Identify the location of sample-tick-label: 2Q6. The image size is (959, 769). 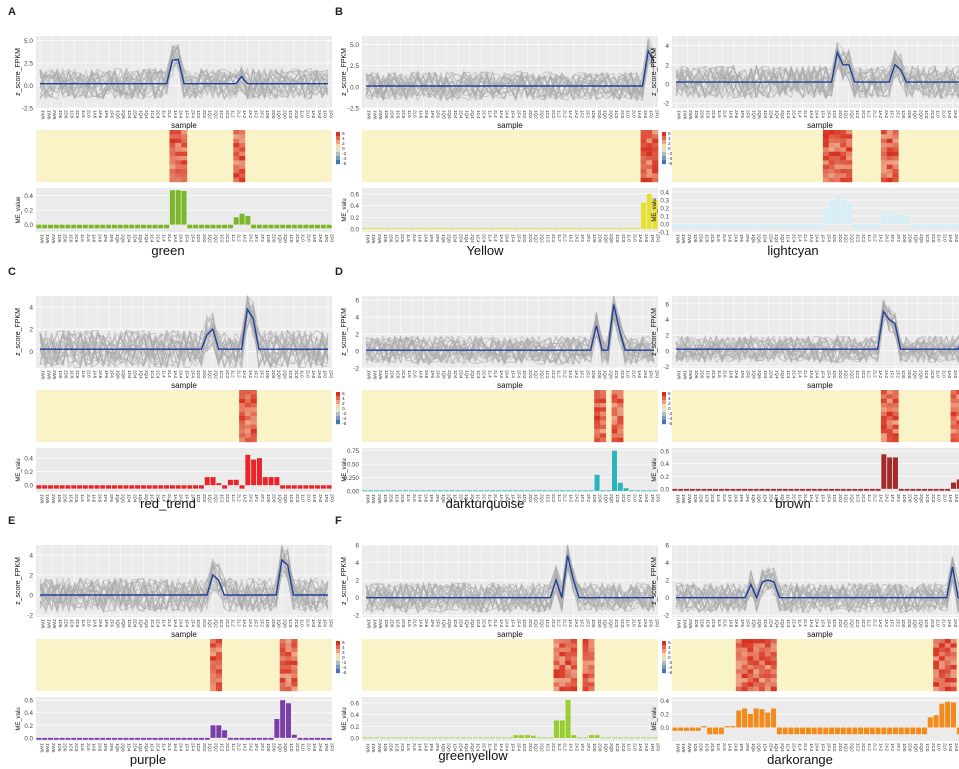
(759, 747).